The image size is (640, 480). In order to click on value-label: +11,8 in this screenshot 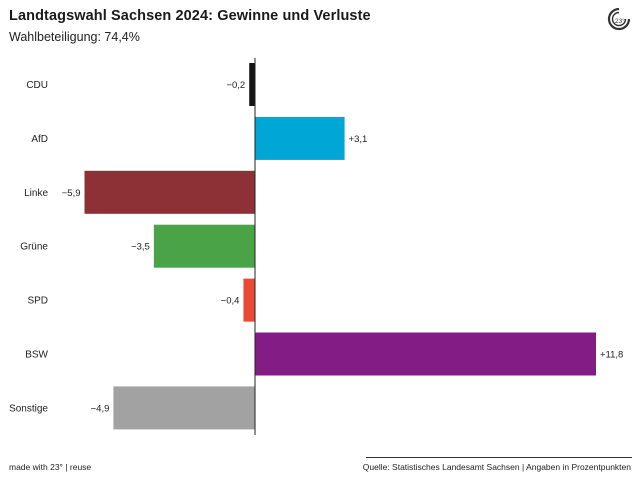, I will do `click(611, 355)`.